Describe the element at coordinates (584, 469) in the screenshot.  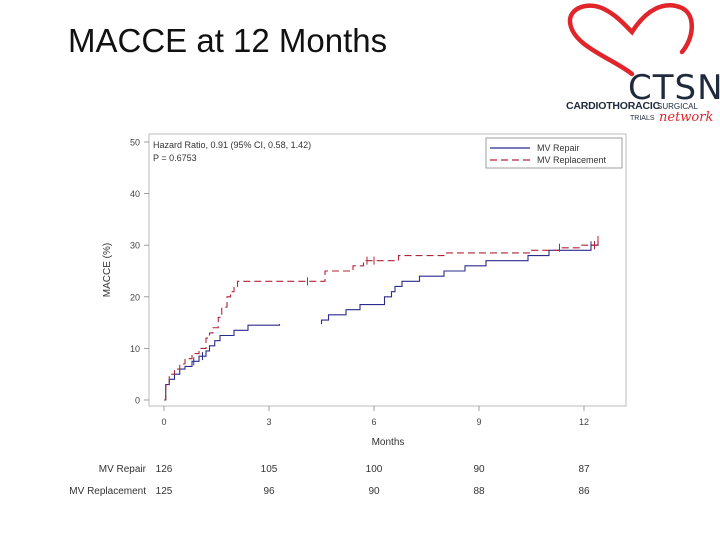
I see `risk-count: 87` at that location.